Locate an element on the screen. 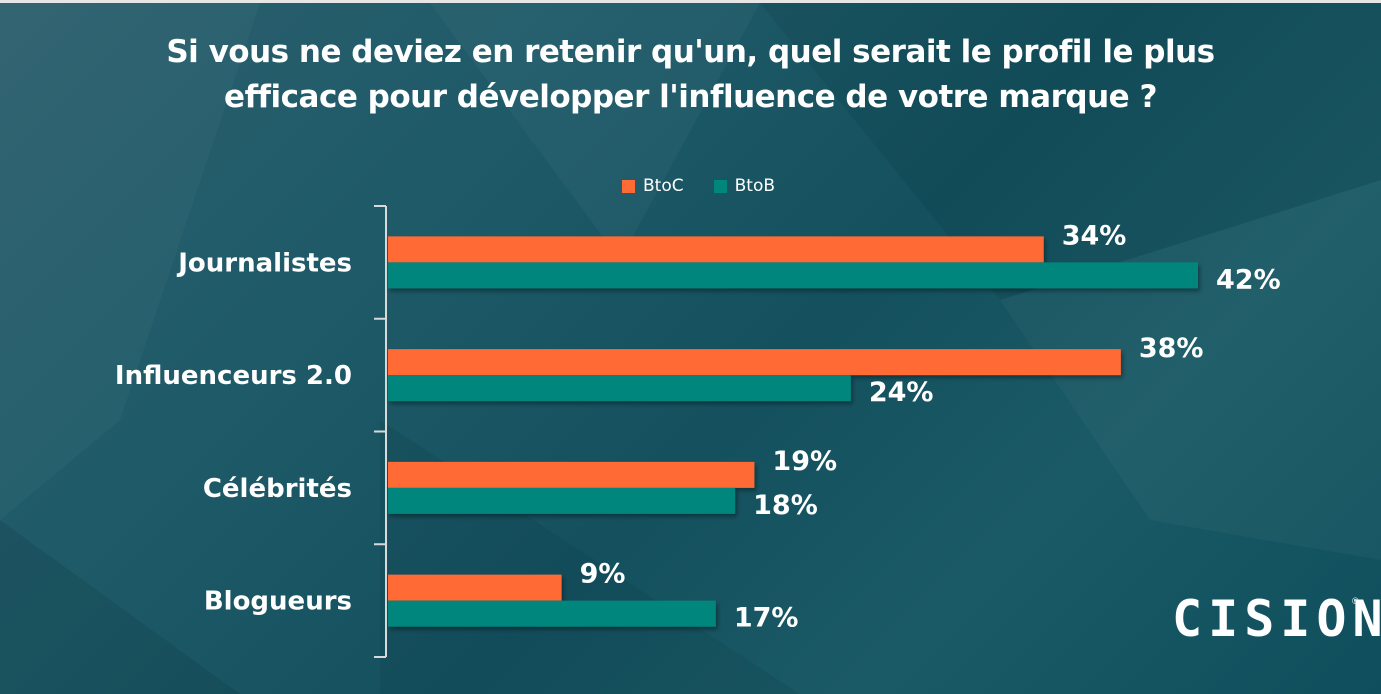  cision-logo: CISION is located at coordinates (1276, 619).